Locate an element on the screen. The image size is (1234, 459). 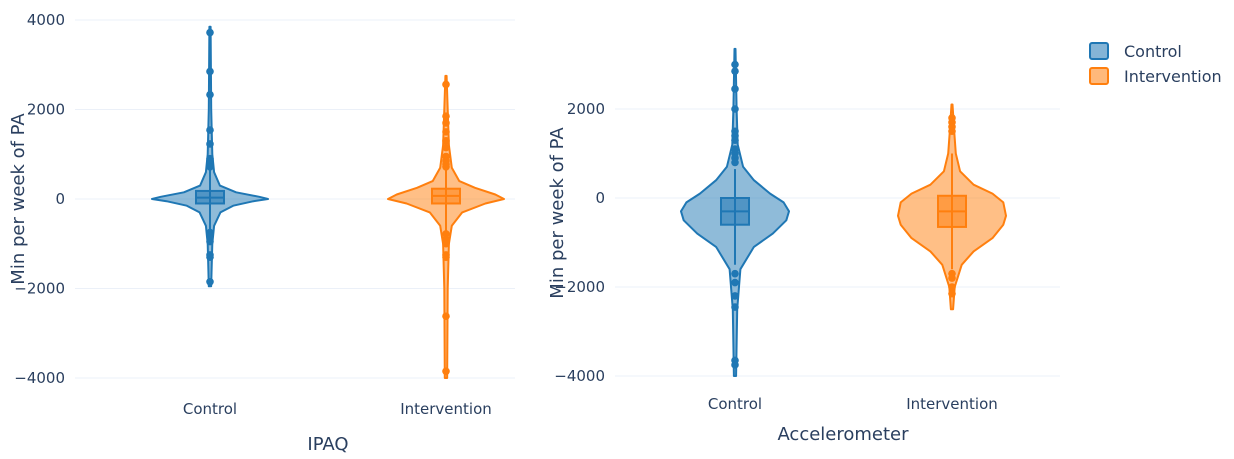
x-axis-title: Accelerometer is located at coordinates (843, 434).